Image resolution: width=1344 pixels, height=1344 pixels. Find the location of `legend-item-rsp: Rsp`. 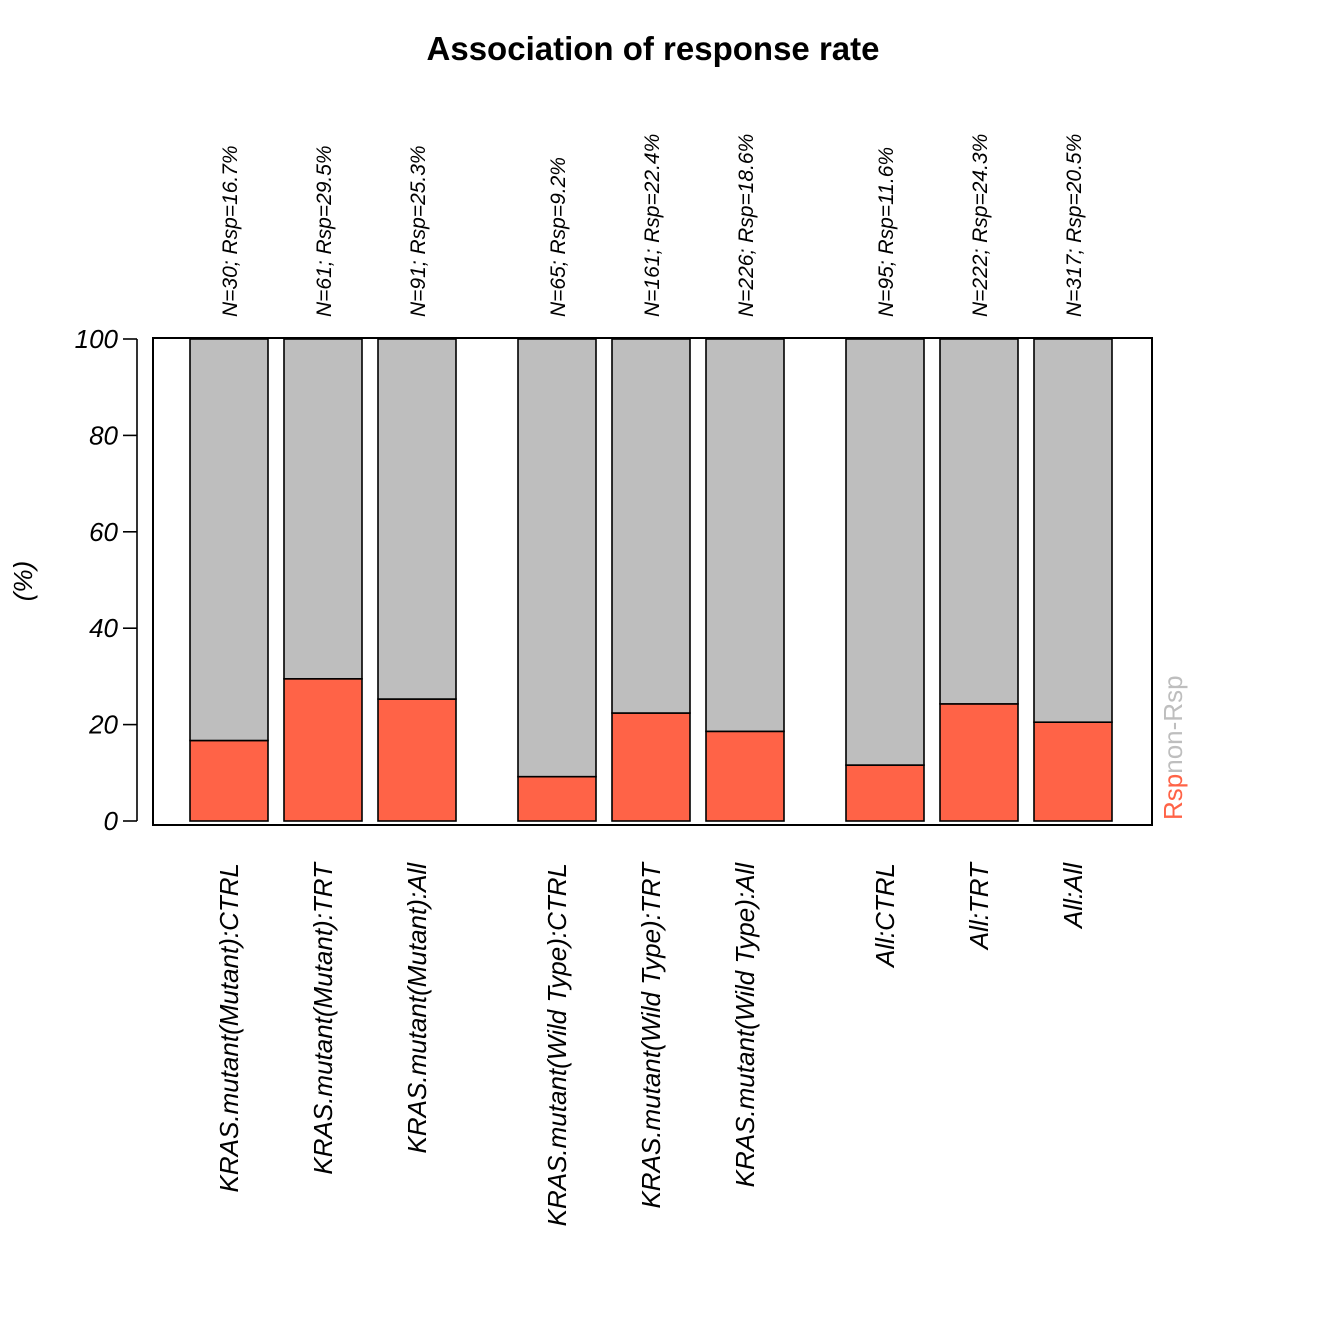

legend-item-rsp: Rsp is located at coordinates (1173, 797).